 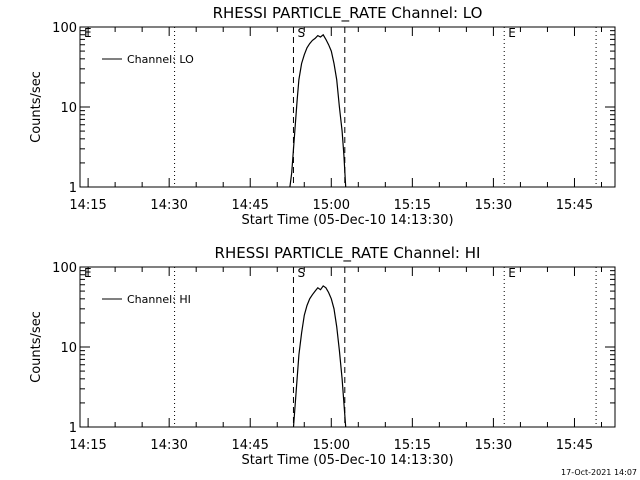 I want to click on legend-label: Channel: HI, so click(x=159, y=299).